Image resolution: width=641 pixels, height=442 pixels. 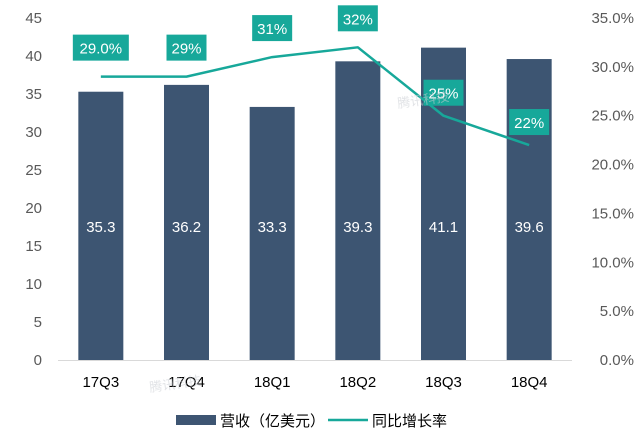 What do you see at coordinates (612, 189) in the screenshot?
I see `right-y-axis: 0.0% 5.0% 10.0% 15.0% 20.0% 25.0% 30.0% 35.0%` at bounding box center [612, 189].